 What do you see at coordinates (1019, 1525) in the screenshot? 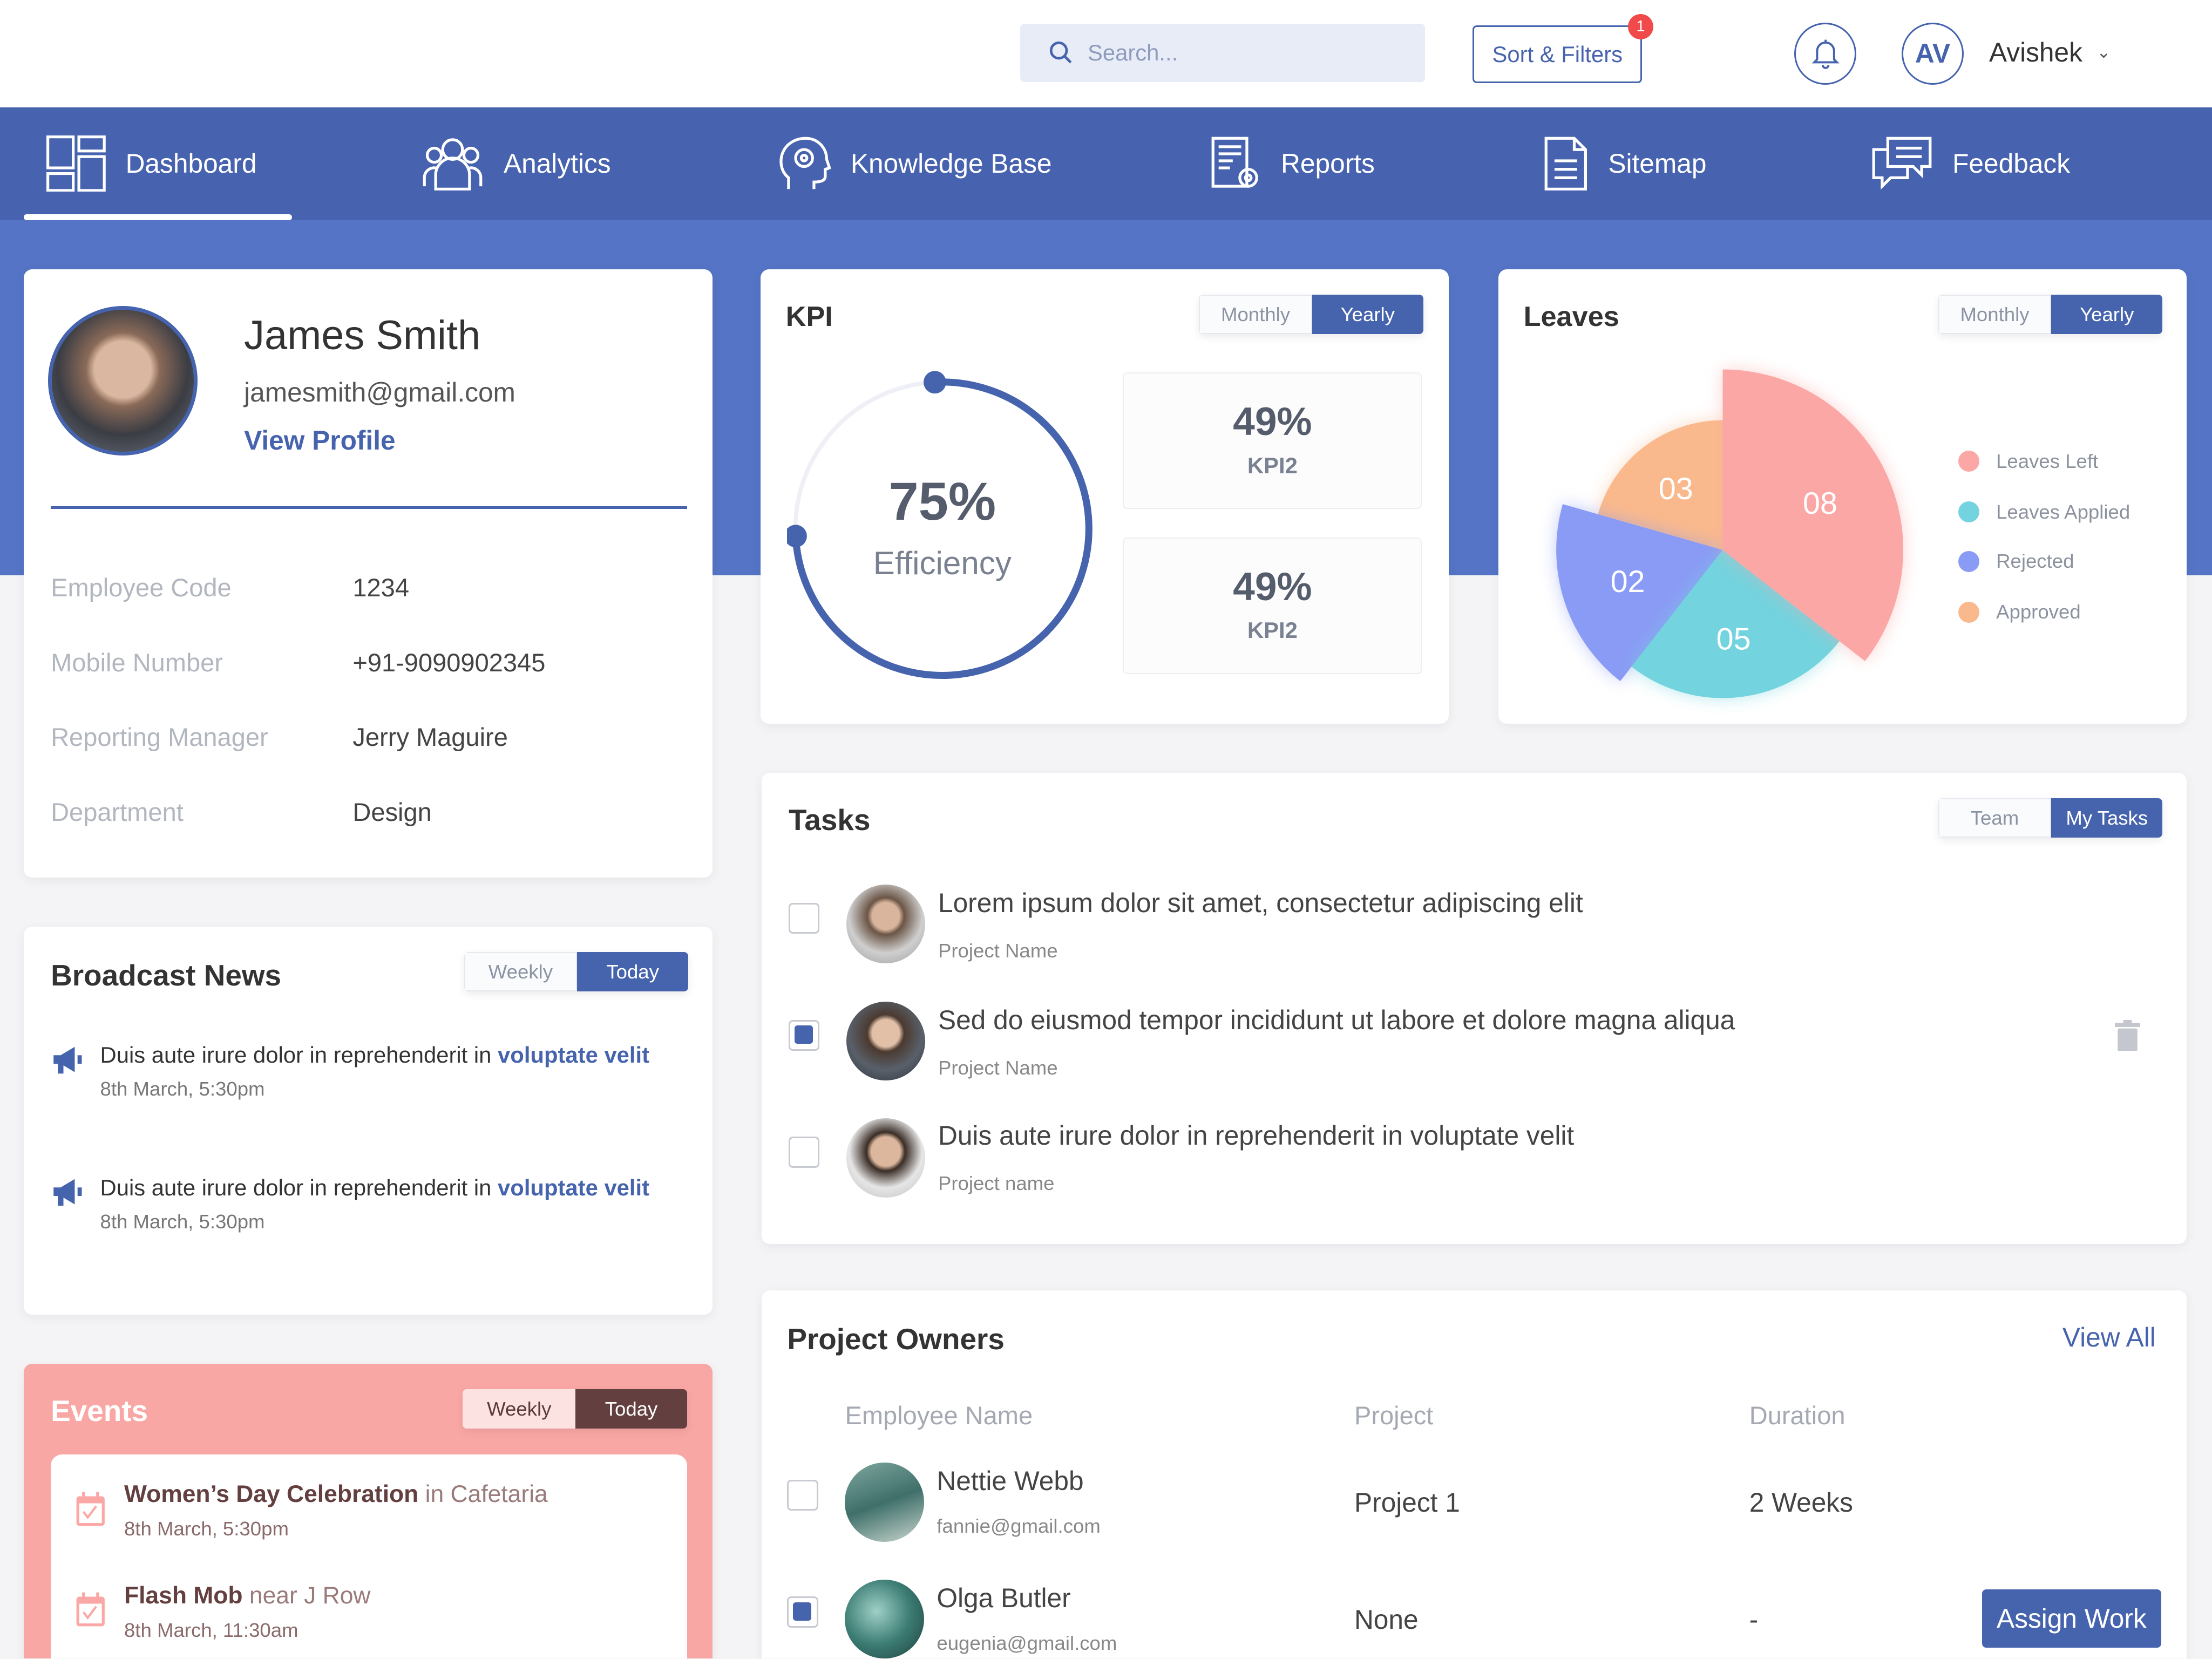
I see `owner-email: fannie@gmail.com` at bounding box center [1019, 1525].